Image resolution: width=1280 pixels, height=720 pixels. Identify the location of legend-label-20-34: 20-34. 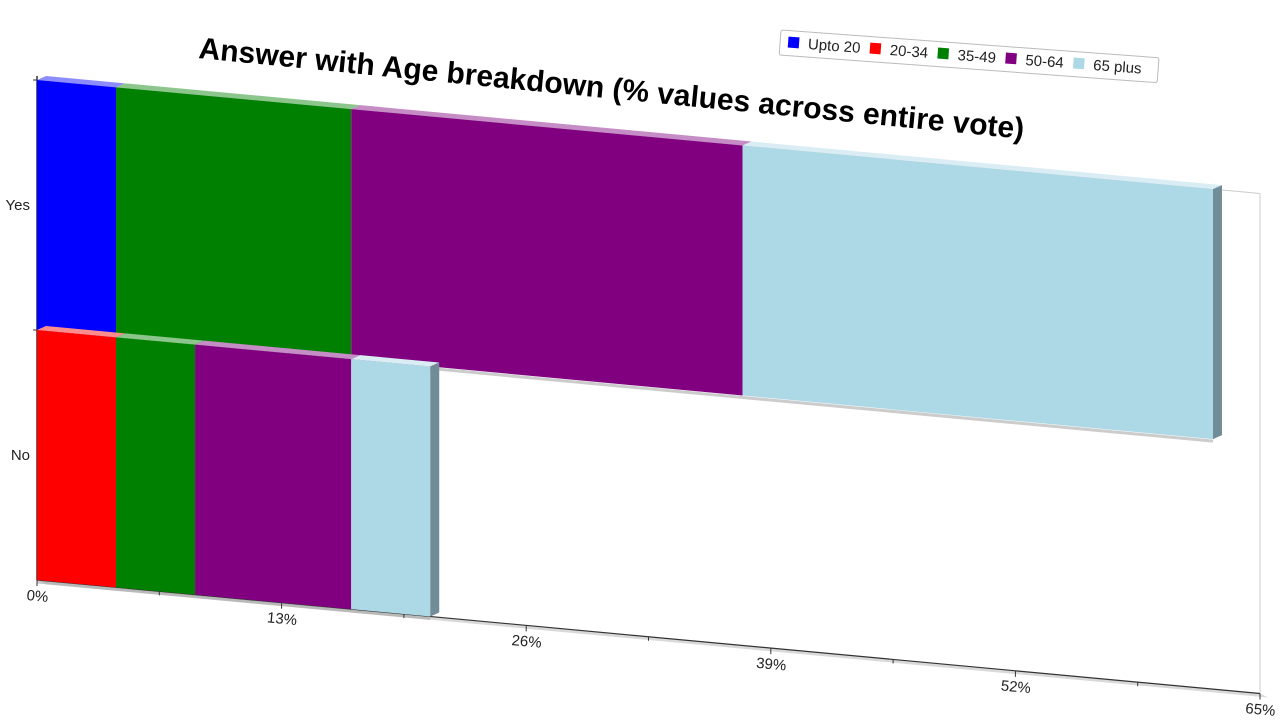
(909, 52).